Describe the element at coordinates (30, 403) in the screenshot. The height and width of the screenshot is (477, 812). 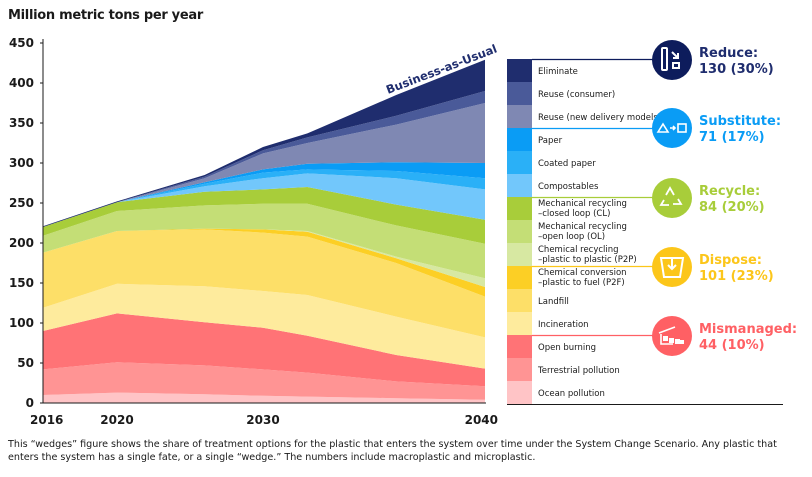
I see `y-tick-label: 0` at that location.